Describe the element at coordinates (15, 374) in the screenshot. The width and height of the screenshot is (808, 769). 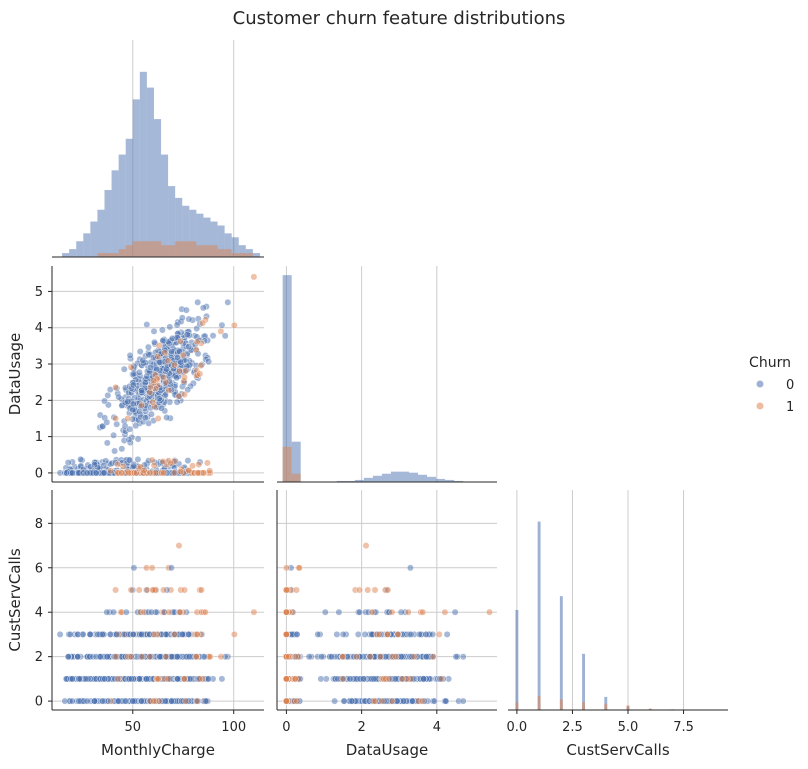
I see `y-axis-label-datausage: DataUsage` at that location.